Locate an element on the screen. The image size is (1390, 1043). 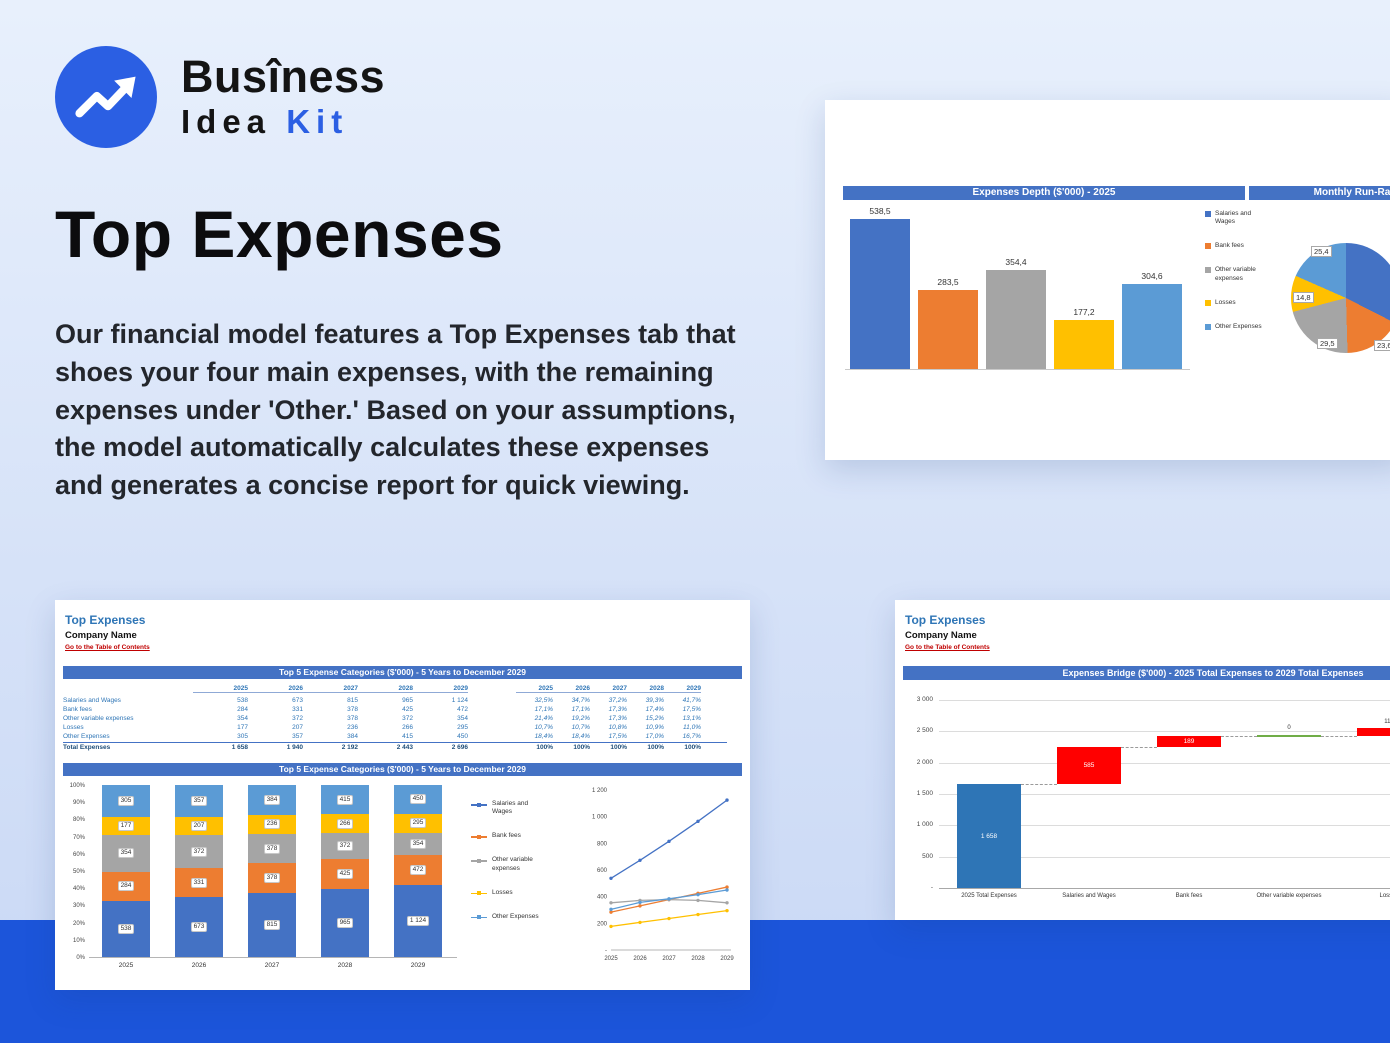
value-cell: 450 is located at coordinates (462, 736).